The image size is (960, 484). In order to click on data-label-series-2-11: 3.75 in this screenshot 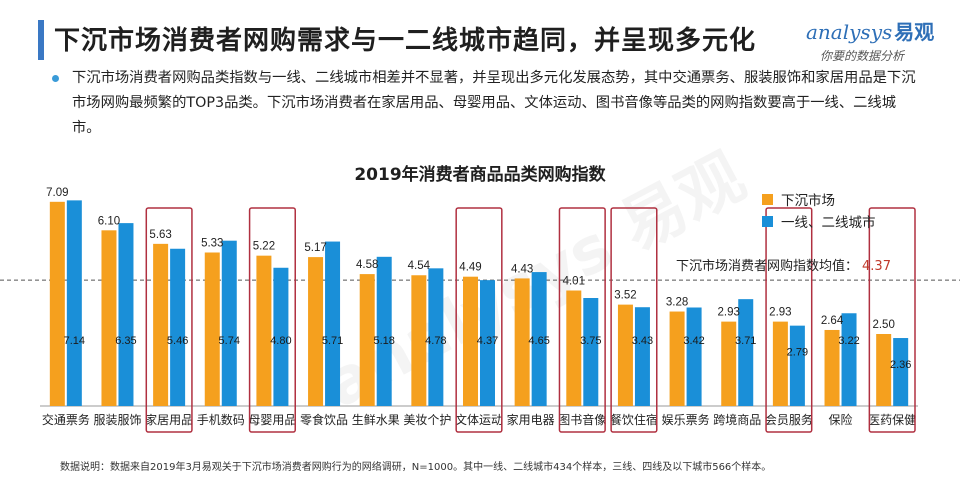, I will do `click(590, 341)`.